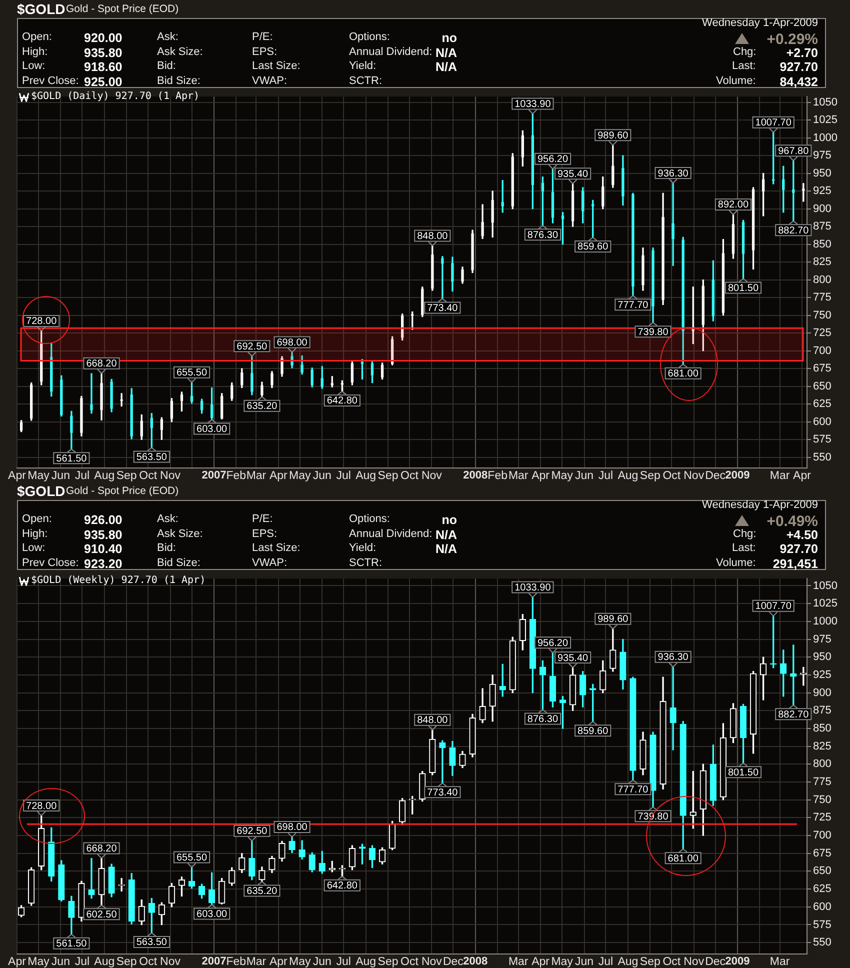 This screenshot has height=968, width=850. What do you see at coordinates (192, 858) in the screenshot?
I see `annotation: 655.50` at bounding box center [192, 858].